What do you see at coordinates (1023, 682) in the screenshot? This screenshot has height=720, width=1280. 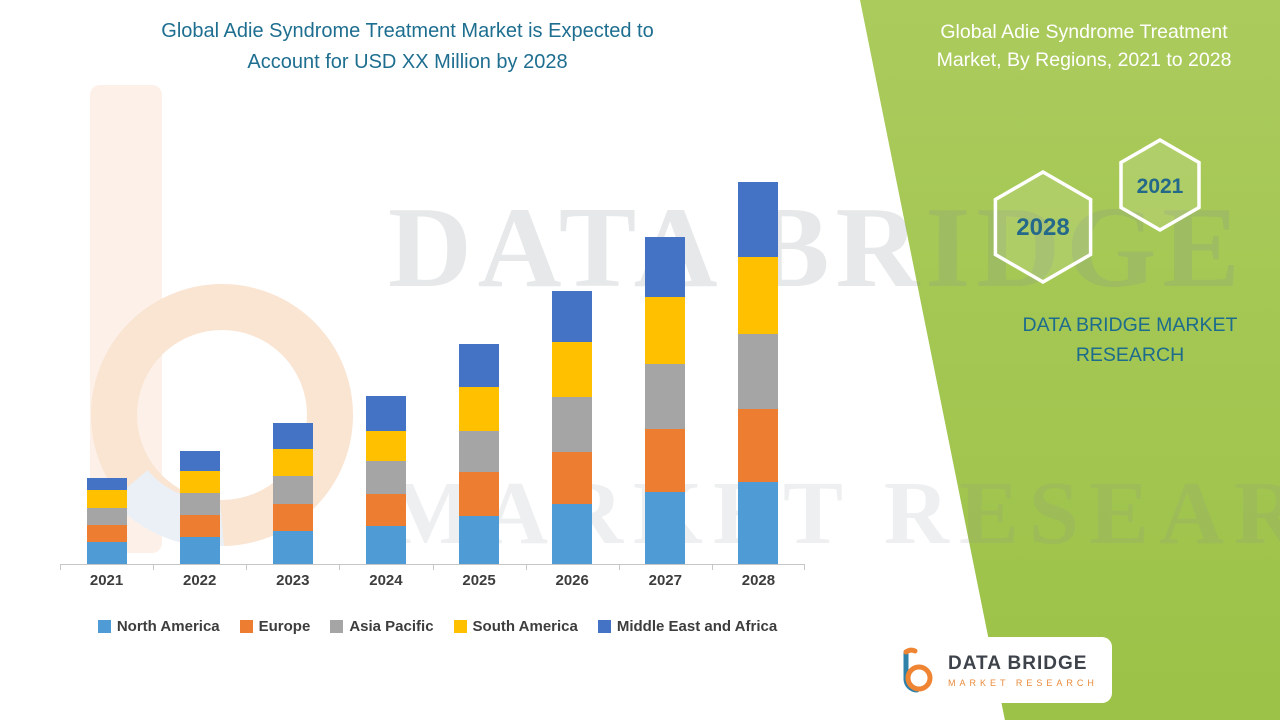 I see `logo-subtitle: MARKET RESEARCH` at bounding box center [1023, 682].